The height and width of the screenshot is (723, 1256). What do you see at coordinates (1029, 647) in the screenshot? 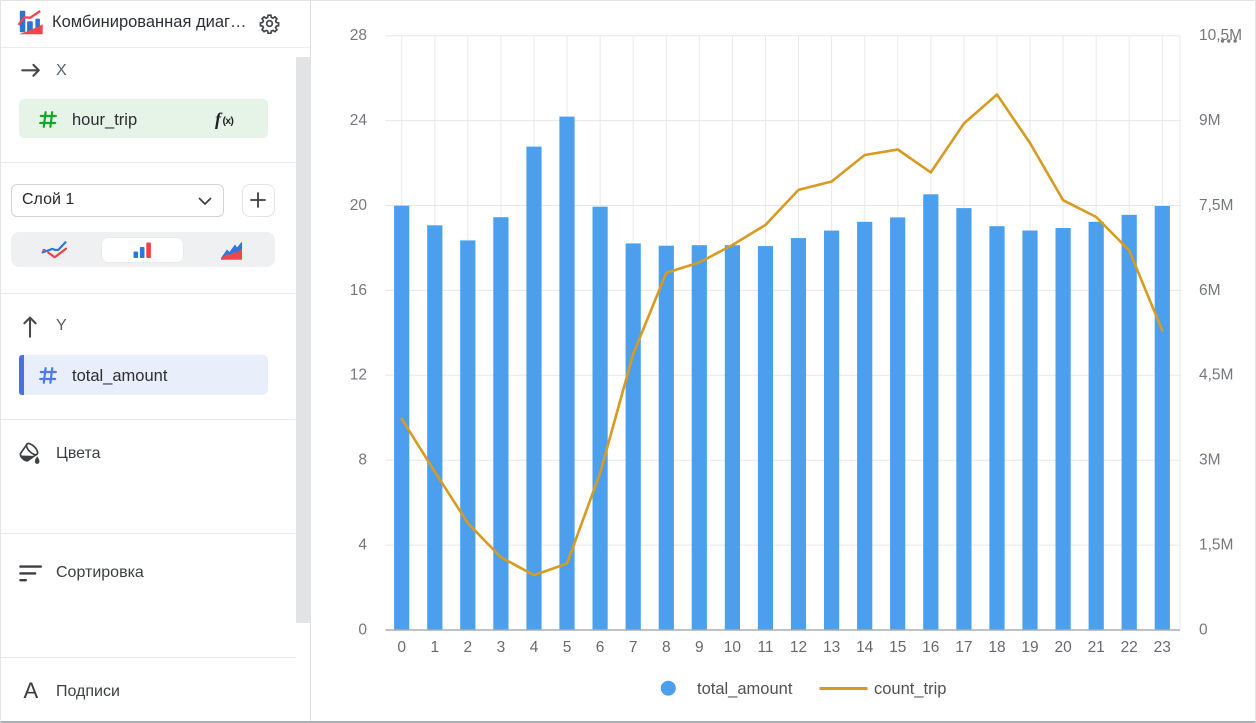
I see `svg-text: 19` at bounding box center [1029, 647].